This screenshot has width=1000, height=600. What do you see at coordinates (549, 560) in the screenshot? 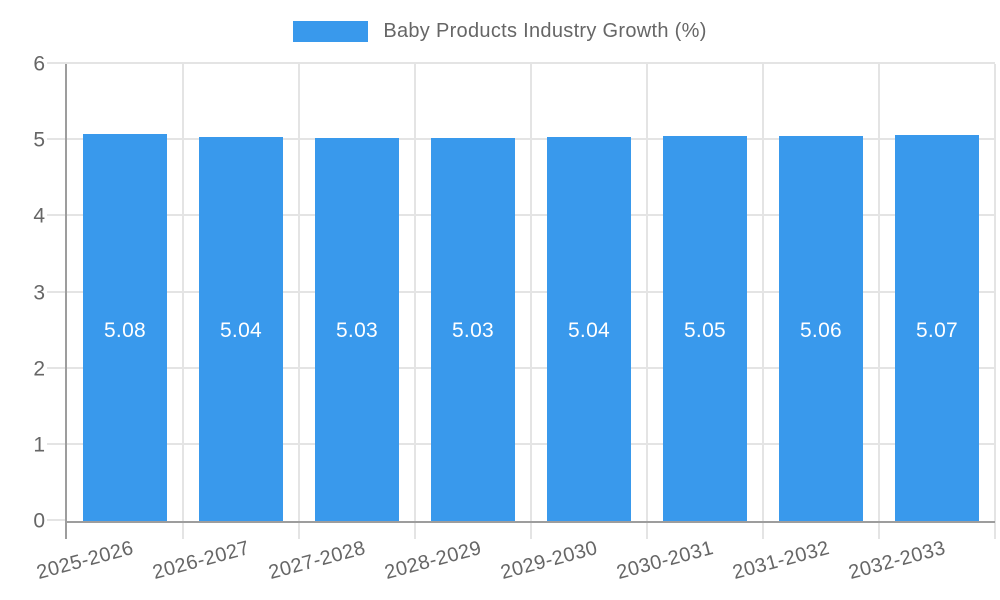
I see `x-tick-label: 2029-2030` at bounding box center [549, 560].